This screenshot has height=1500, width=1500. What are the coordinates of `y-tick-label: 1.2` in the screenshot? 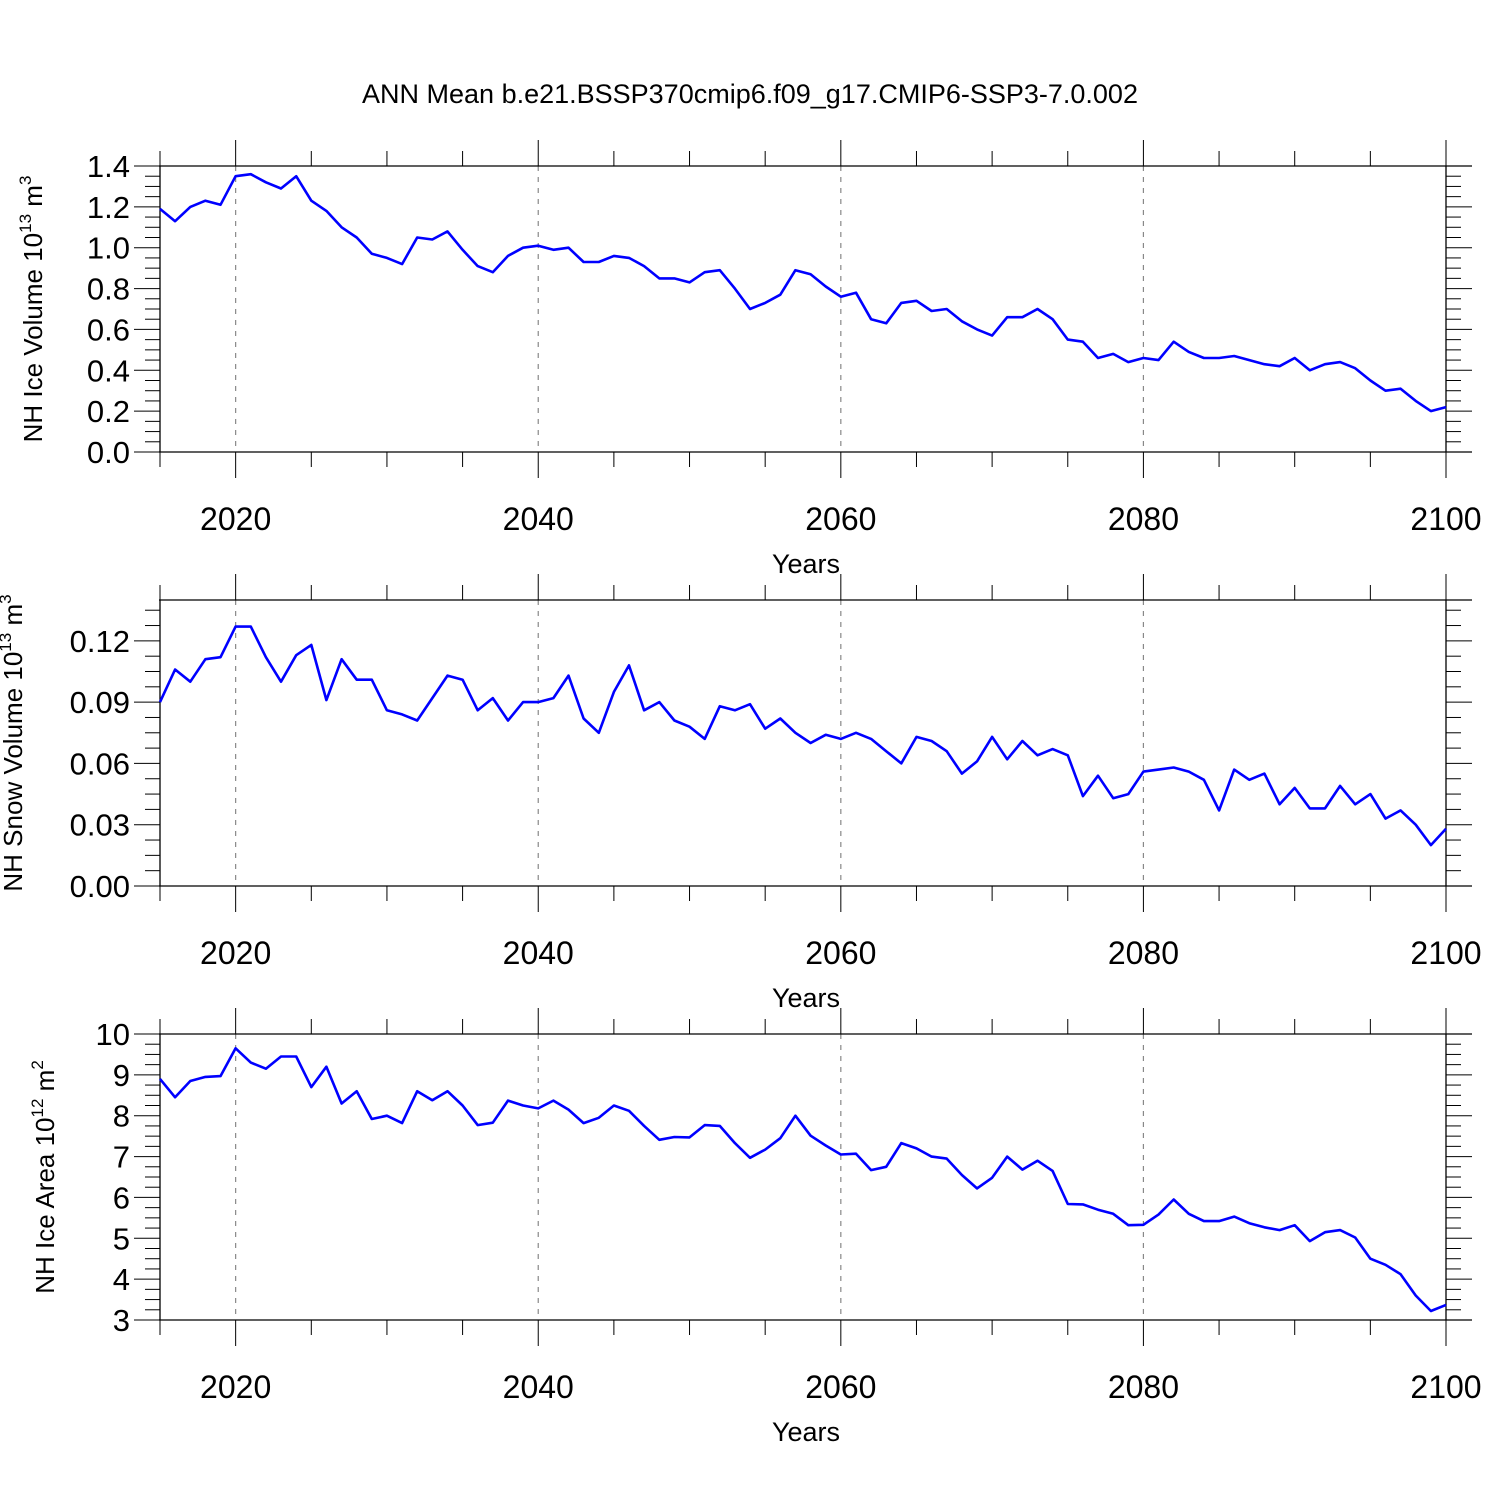 It's located at (108, 207).